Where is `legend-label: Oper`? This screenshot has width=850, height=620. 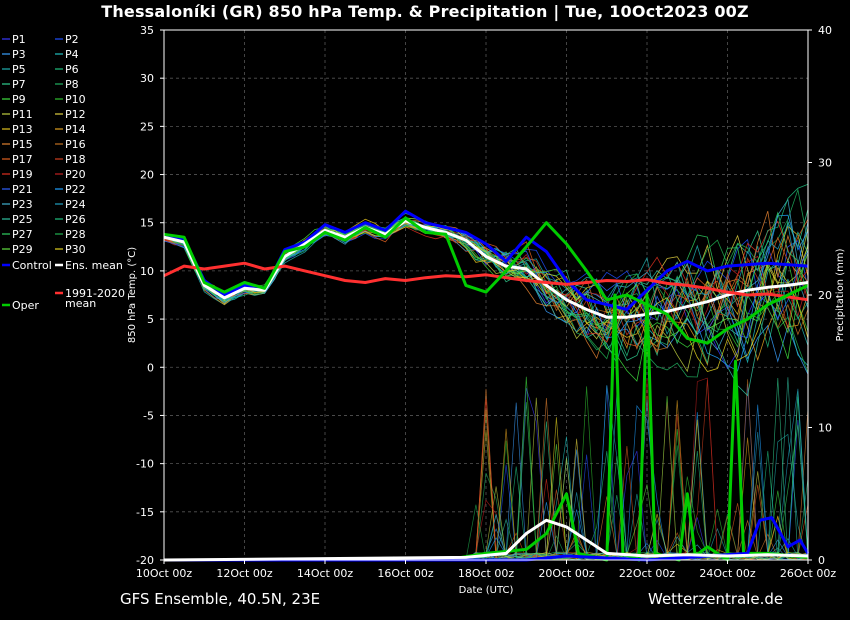 legend-label: Oper is located at coordinates (25, 305).